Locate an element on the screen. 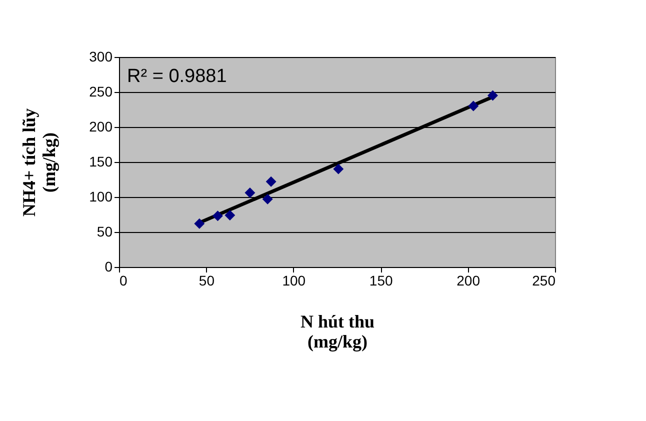  x-axis-title: N hút thu (mg/kg) is located at coordinates (337, 332).